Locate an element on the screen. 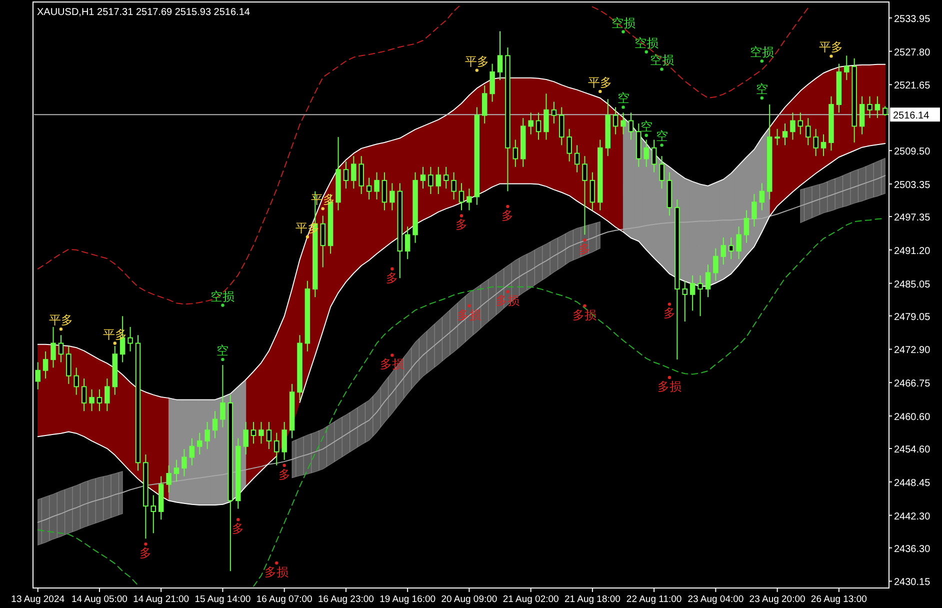  y-tick-label: 2509.50 is located at coordinates (912, 152).